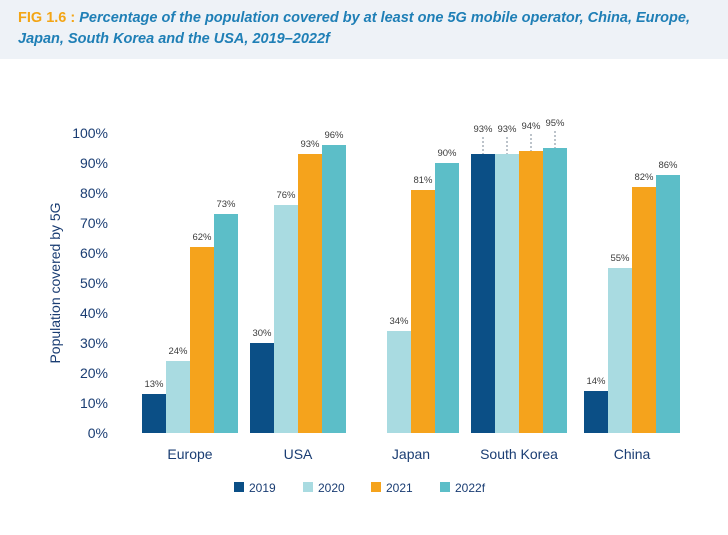 This screenshot has height=535, width=728. What do you see at coordinates (202, 340) in the screenshot?
I see `bar-europe-2021` at bounding box center [202, 340].